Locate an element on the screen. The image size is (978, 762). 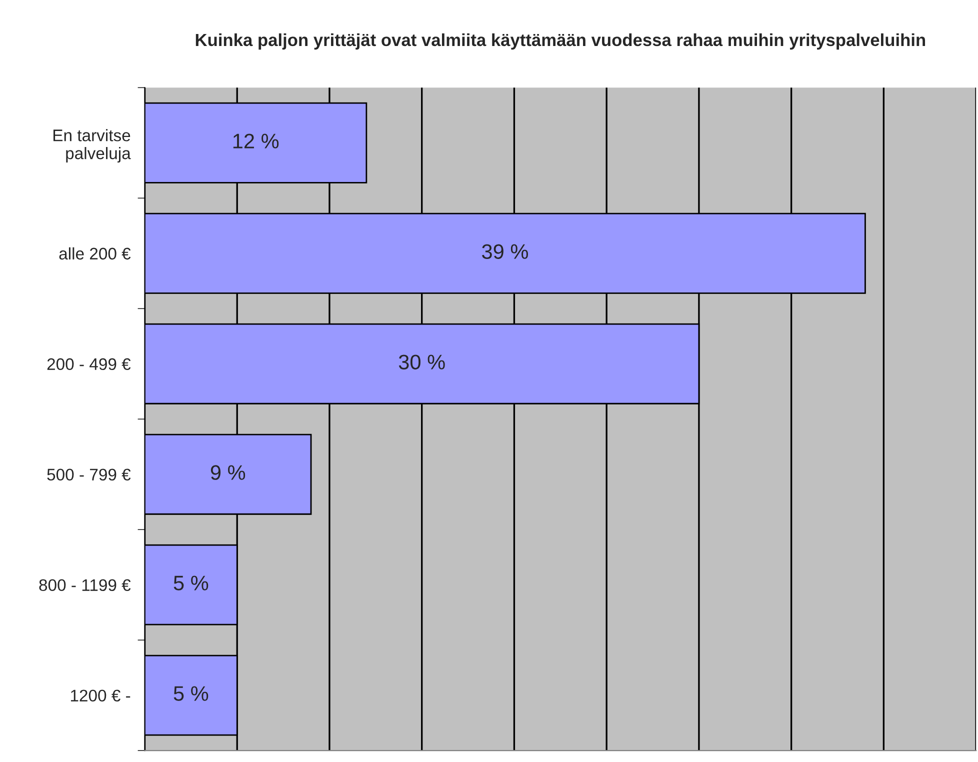
data-label: 30 % is located at coordinates (421, 362).